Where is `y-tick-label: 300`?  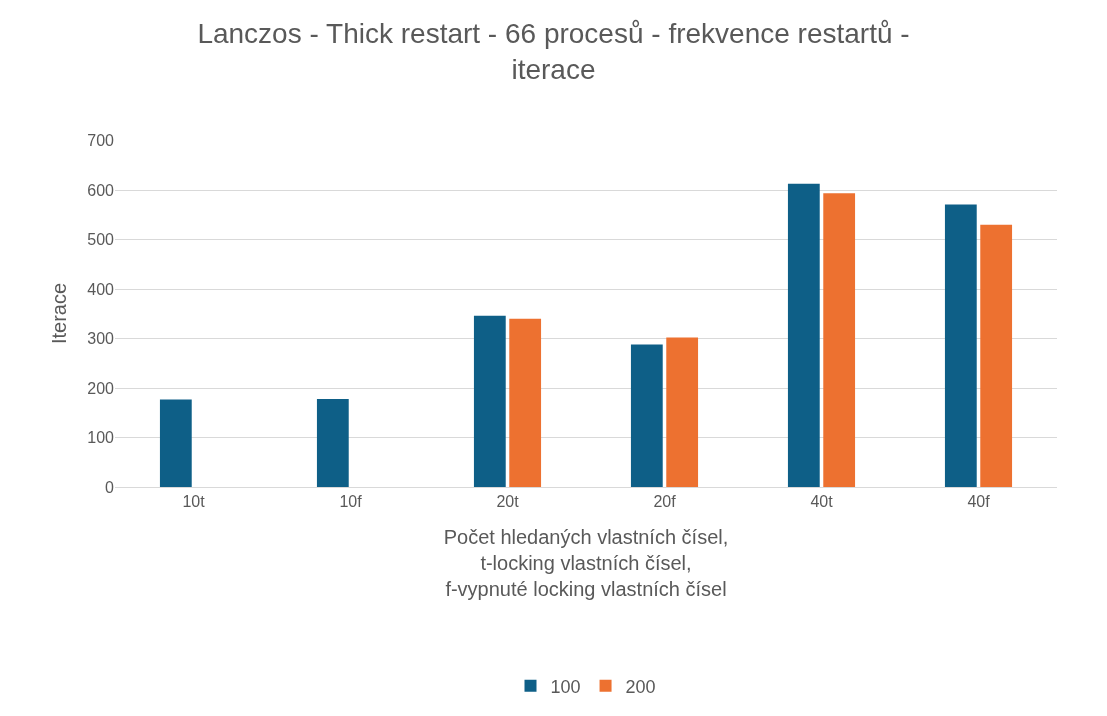
y-tick-label: 300 is located at coordinates (101, 339).